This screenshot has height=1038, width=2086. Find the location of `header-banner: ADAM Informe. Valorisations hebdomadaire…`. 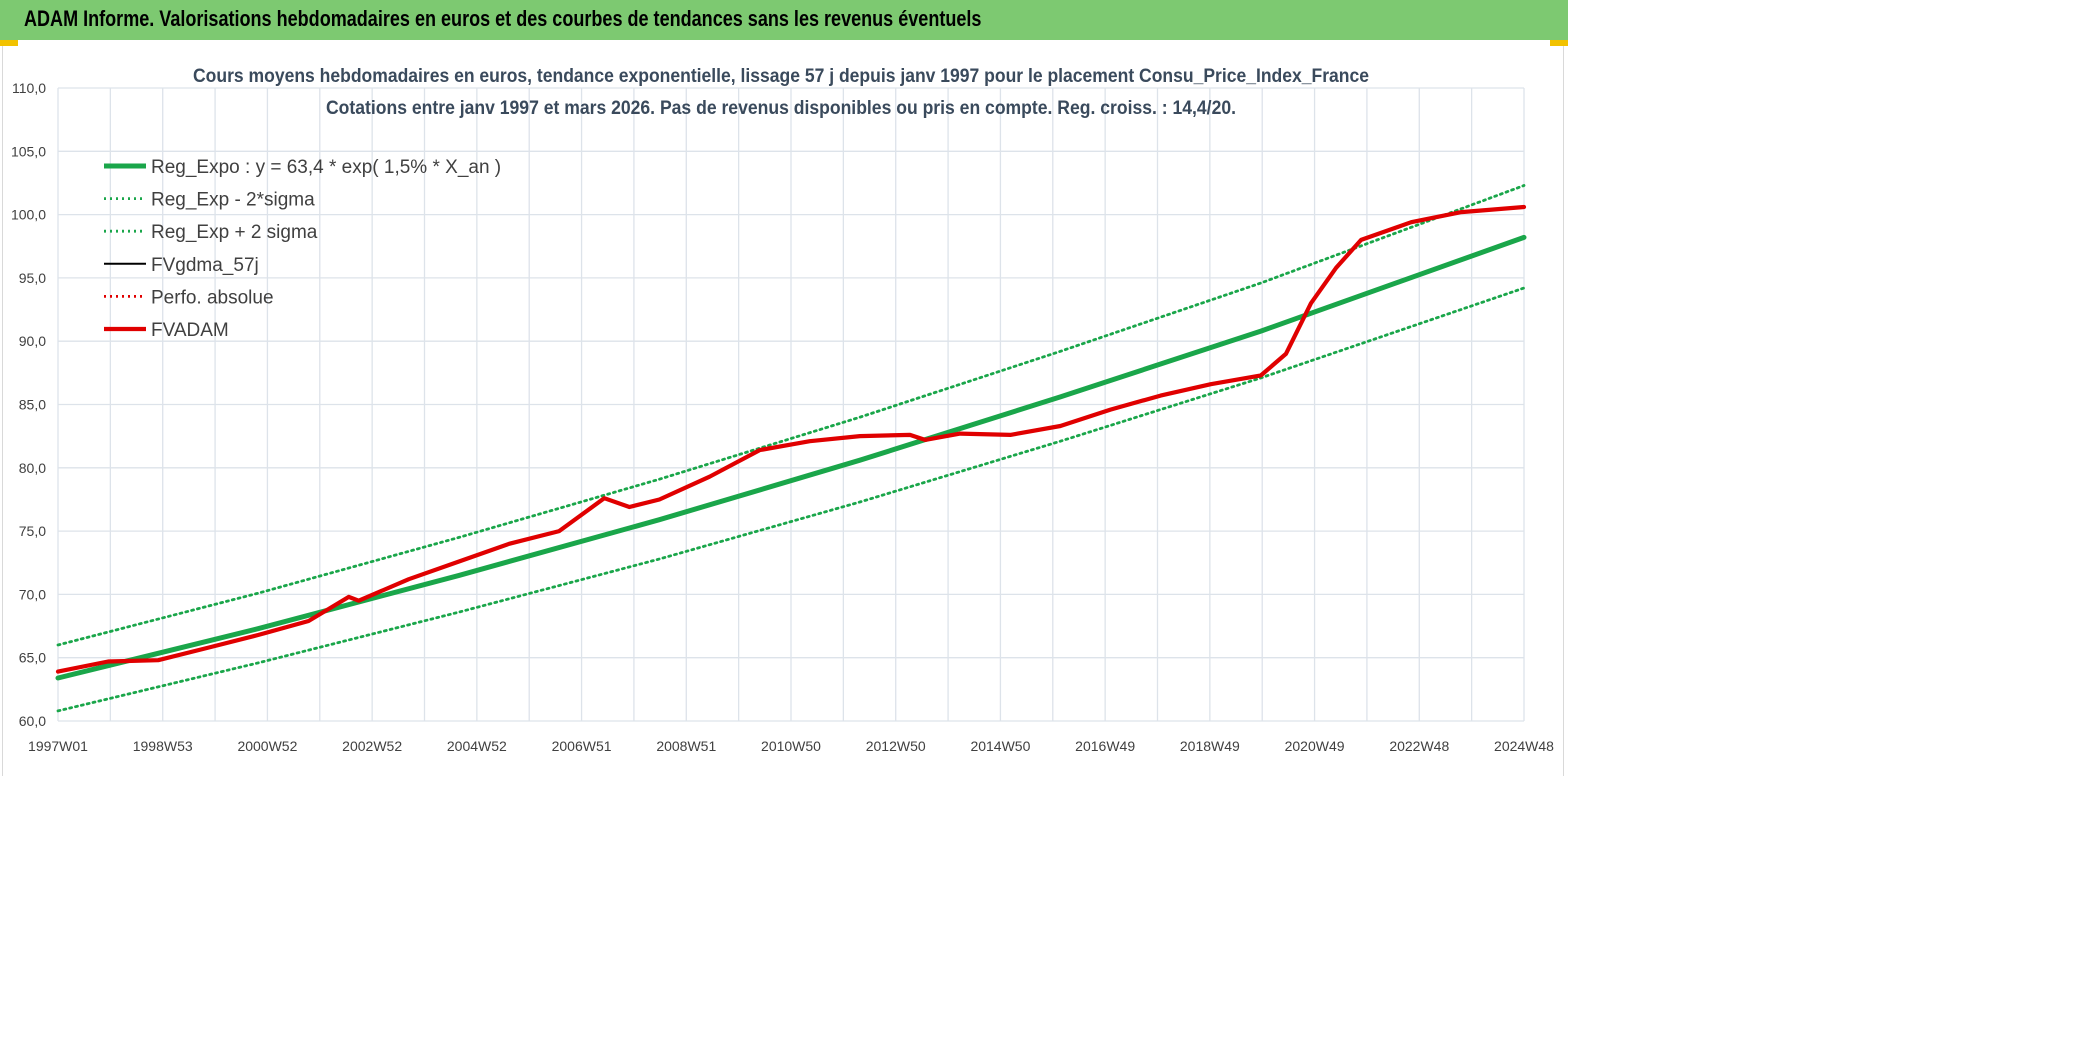

header-banner: ADAM Informe. Valorisations hebdomadaire… is located at coordinates (784, 20).